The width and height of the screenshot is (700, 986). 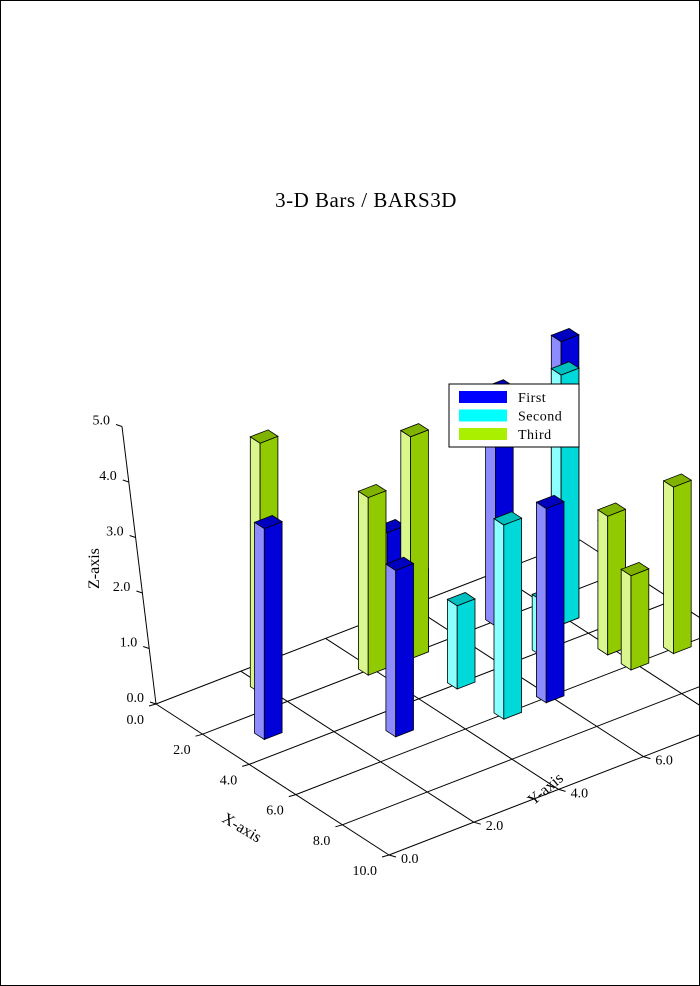 What do you see at coordinates (102, 421) in the screenshot?
I see `z-tick-label: 5.0` at bounding box center [102, 421].